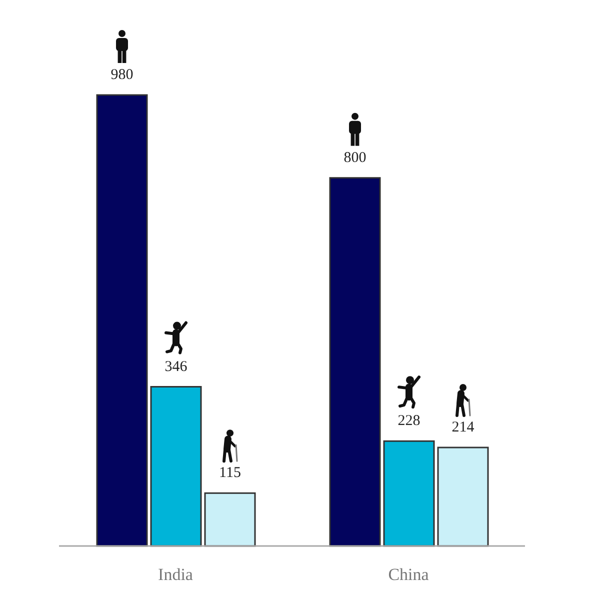 The width and height of the screenshot is (600, 600). What do you see at coordinates (463, 428) in the screenshot?
I see `data-label: 214` at bounding box center [463, 428].